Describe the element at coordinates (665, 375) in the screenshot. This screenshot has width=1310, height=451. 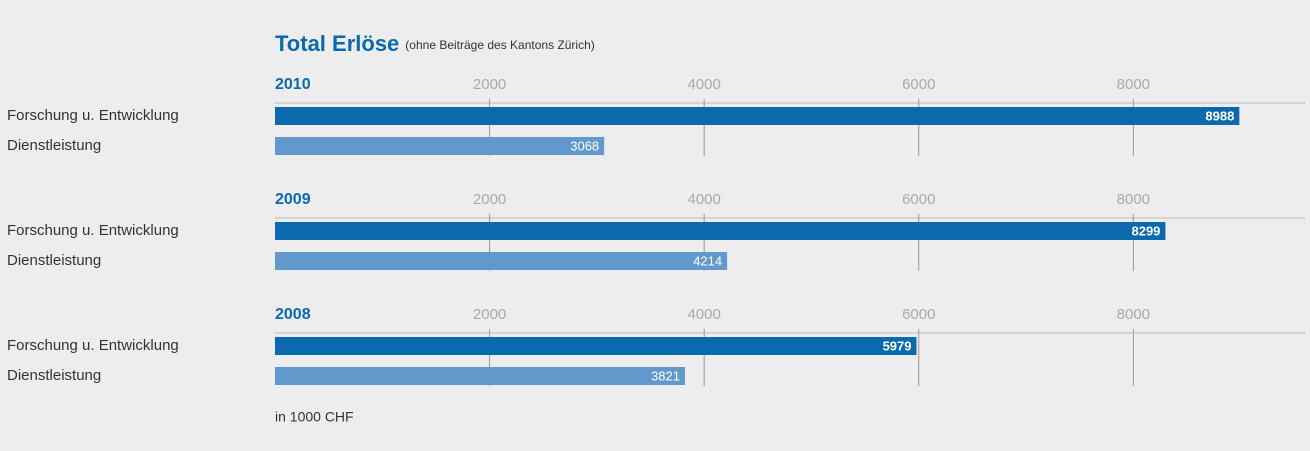
I see `value-label: 3821` at that location.